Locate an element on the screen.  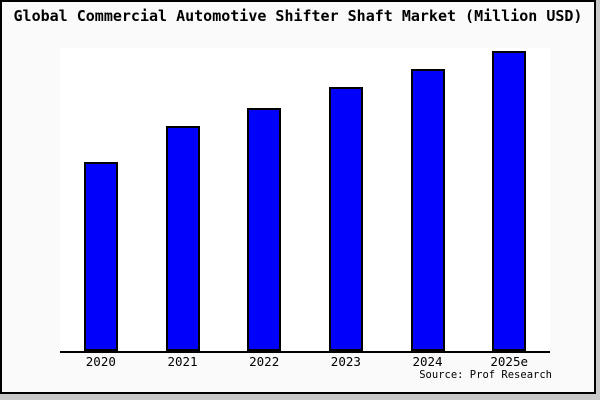
bar-2020 is located at coordinates (100, 256).